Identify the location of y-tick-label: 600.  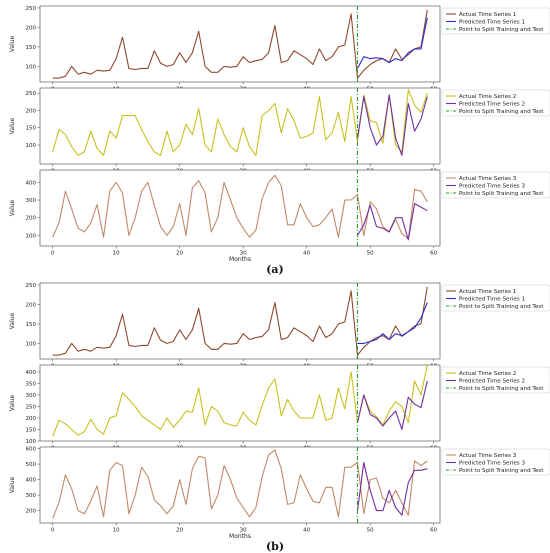
(31, 450).